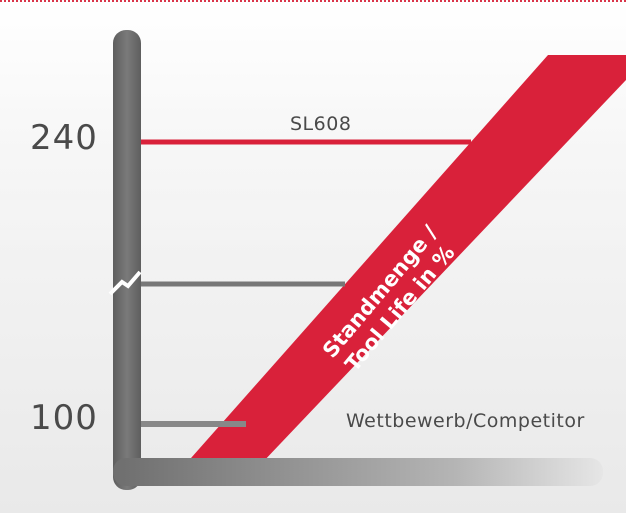  Describe the element at coordinates (313, 1) in the screenshot. I see `top-border` at that location.